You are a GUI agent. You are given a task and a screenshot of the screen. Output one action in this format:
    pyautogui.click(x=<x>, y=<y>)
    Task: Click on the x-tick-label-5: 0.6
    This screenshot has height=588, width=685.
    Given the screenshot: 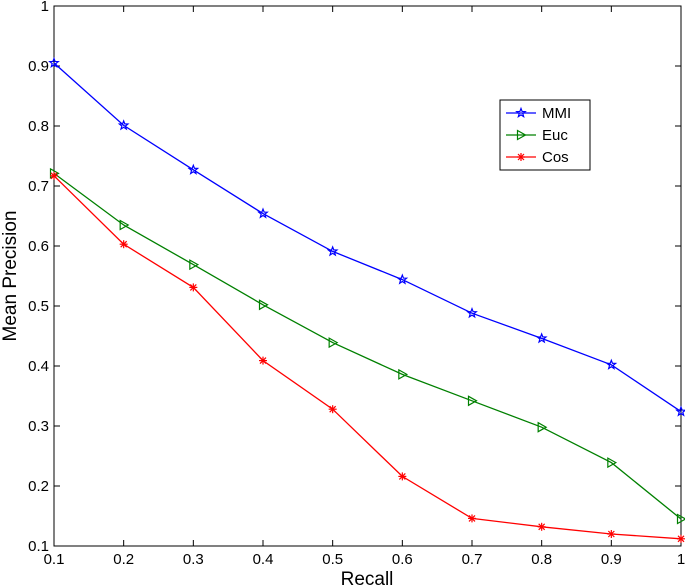 What is the action you would take?
    pyautogui.click(x=402, y=559)
    